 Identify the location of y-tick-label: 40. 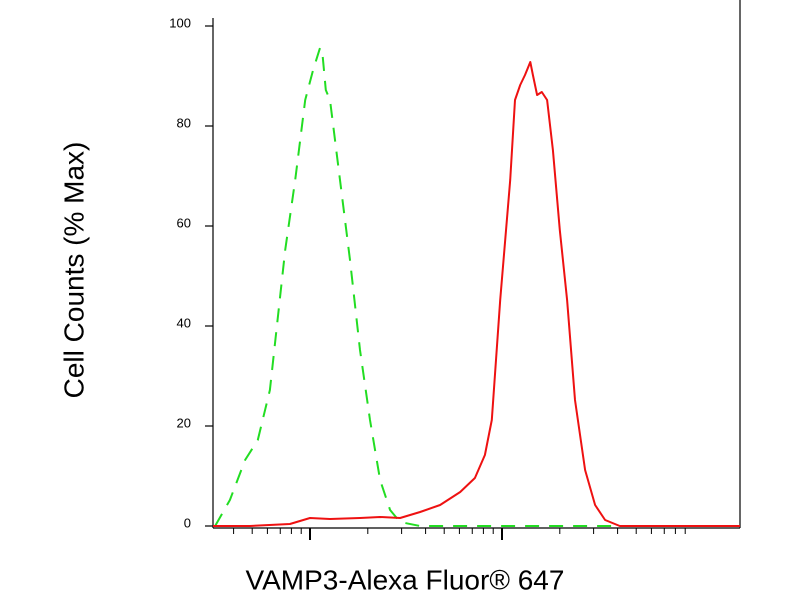
(184, 322).